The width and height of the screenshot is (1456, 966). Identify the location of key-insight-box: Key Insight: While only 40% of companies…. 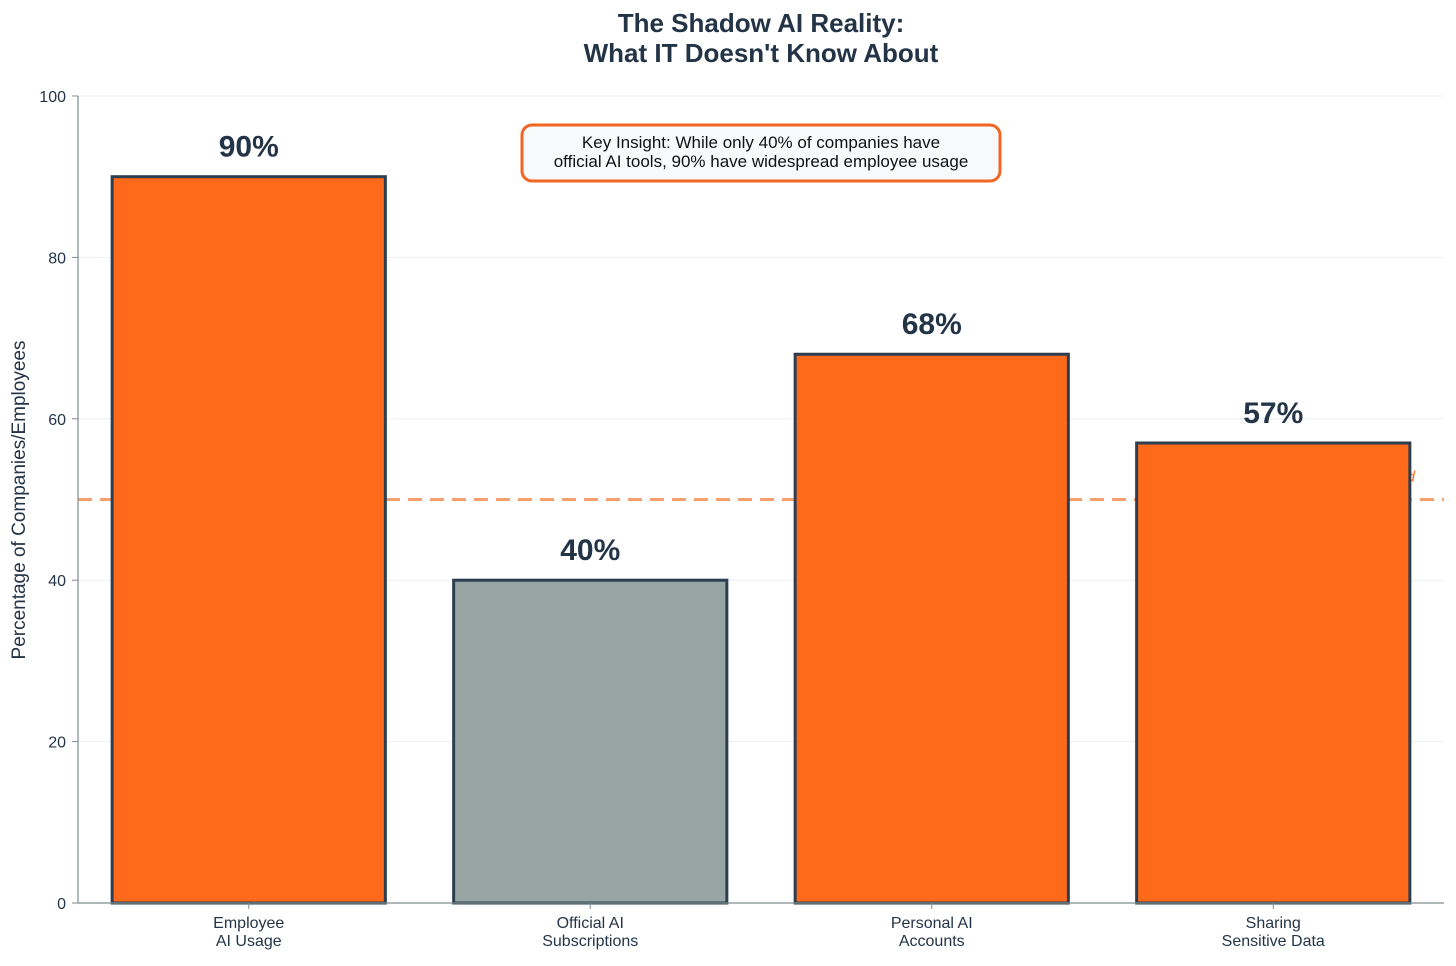
(761, 153).